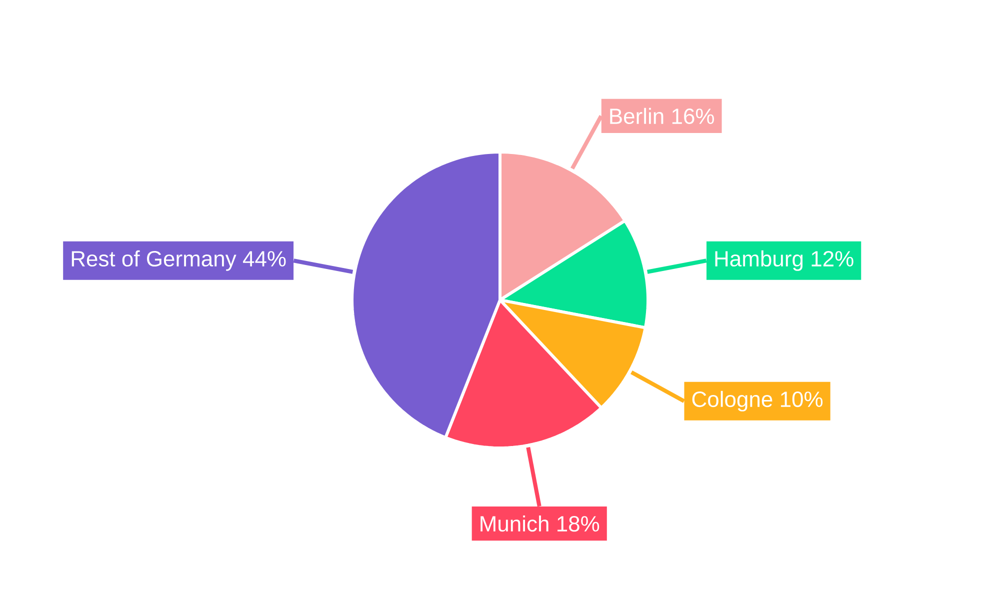 The height and width of the screenshot is (600, 1000). Describe the element at coordinates (514, 523) in the screenshot. I see `slice-label: Munich` at that location.